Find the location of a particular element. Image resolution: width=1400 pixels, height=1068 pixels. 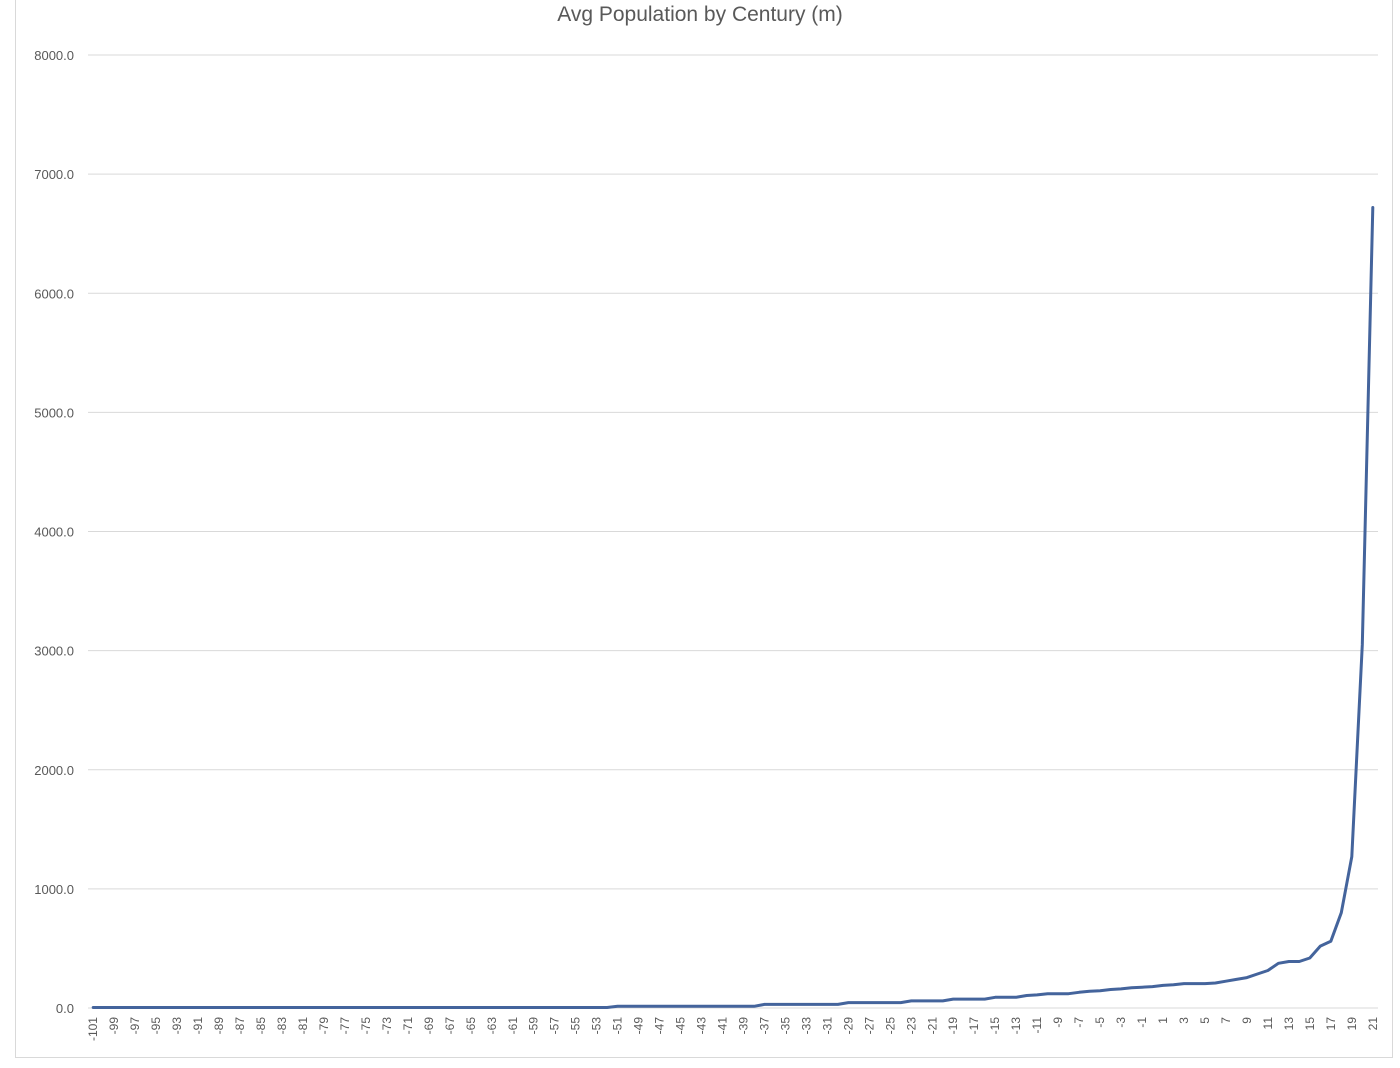

x-tick-label: -69 is located at coordinates (429, 1026).